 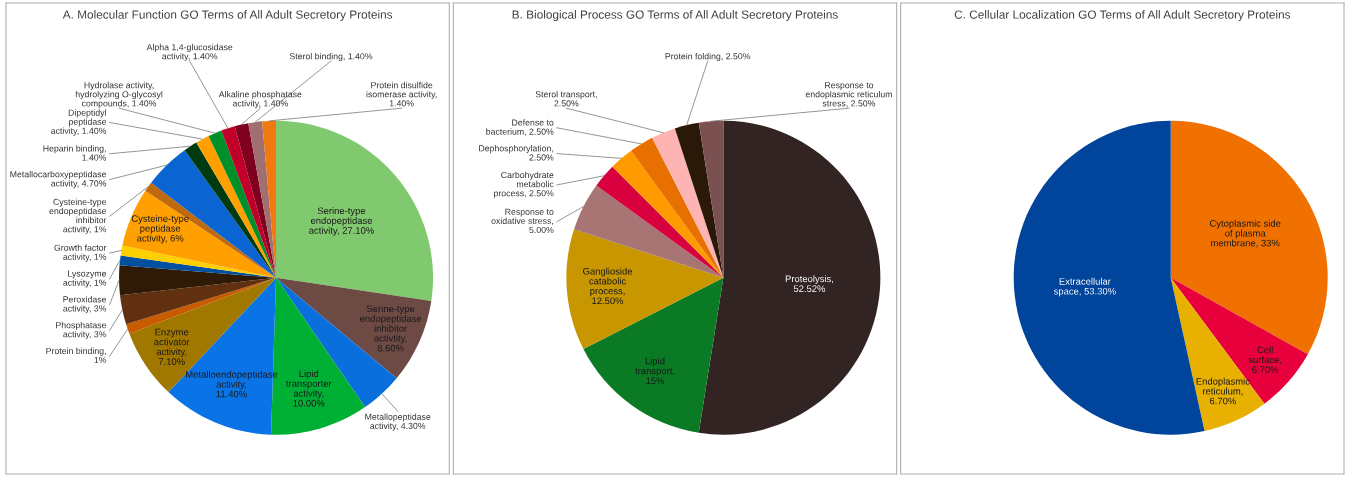 I want to click on slice-label: Dephosphorylation, 2.50%, so click(x=516, y=152).